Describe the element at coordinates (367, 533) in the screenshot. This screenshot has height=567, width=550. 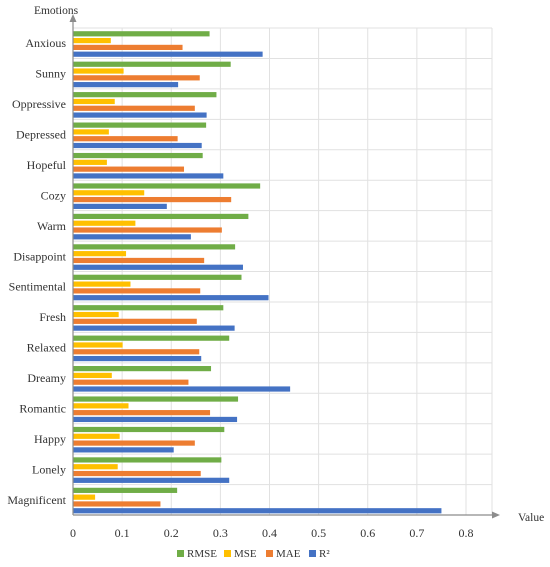
I see `x-tick-label: 0.6` at that location.